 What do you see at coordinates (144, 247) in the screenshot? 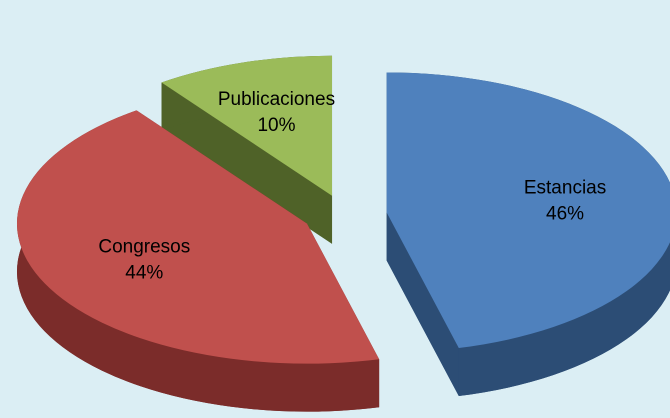
I see `slice-label: Congresos` at bounding box center [144, 247].